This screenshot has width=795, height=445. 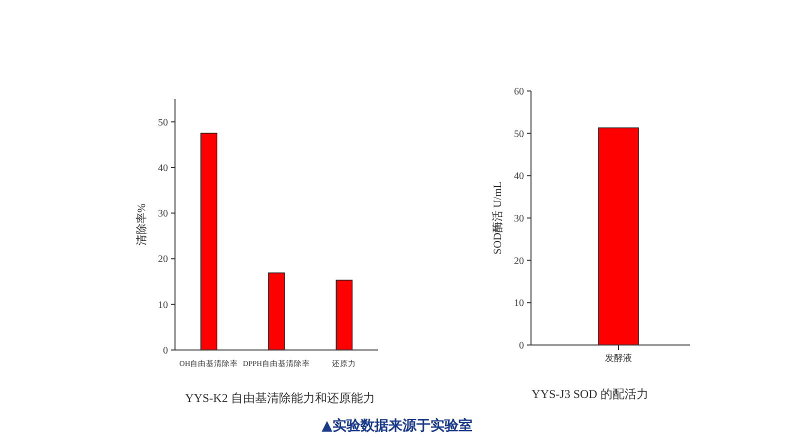 What do you see at coordinates (280, 398) in the screenshot?
I see `text: YYS-K2 自由基清除能力和还原能力` at bounding box center [280, 398].